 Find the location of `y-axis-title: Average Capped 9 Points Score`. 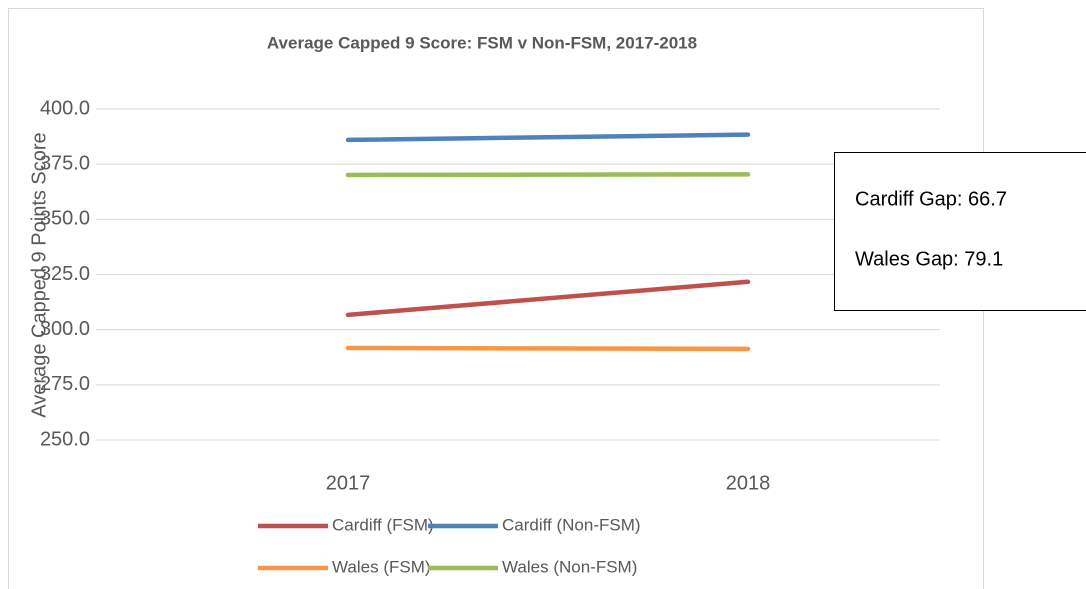

y-axis-title: Average Capped 9 Points Score is located at coordinates (39, 274).